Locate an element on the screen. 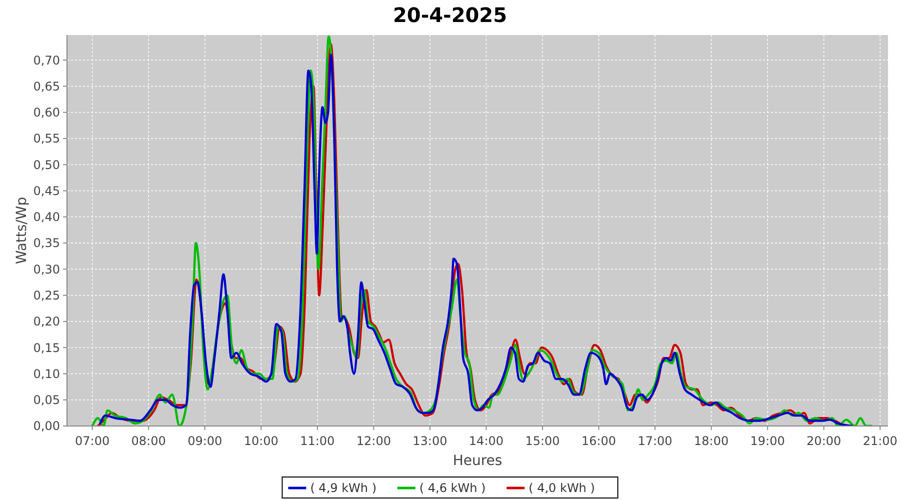 This screenshot has width=900, height=500. y-tick-label: 0,40 is located at coordinates (46, 217).